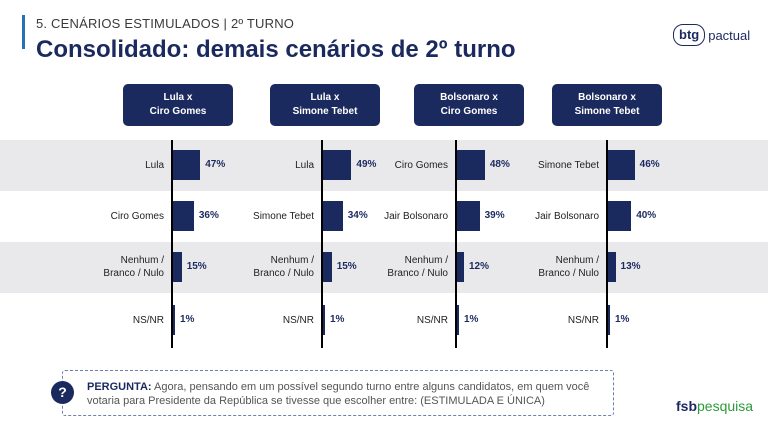  Describe the element at coordinates (119, 387) in the screenshot. I see `question-label: PERGUNTA:` at that location.